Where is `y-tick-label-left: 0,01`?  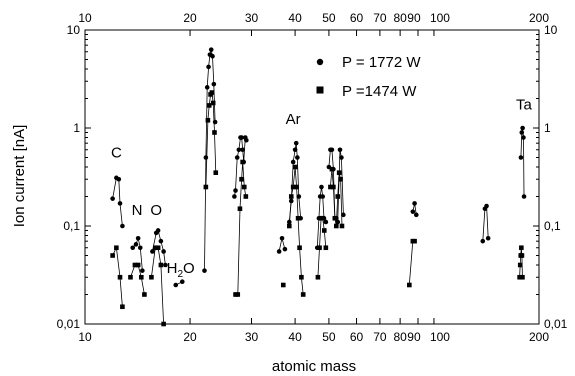 y-tick-label-left: 0,01 is located at coordinates (69, 324).